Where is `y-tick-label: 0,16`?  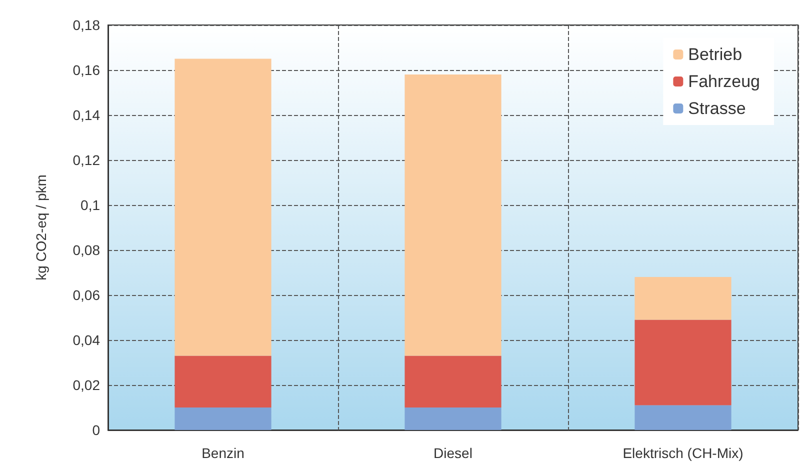 y-tick-label: 0,16 is located at coordinates (86, 70).